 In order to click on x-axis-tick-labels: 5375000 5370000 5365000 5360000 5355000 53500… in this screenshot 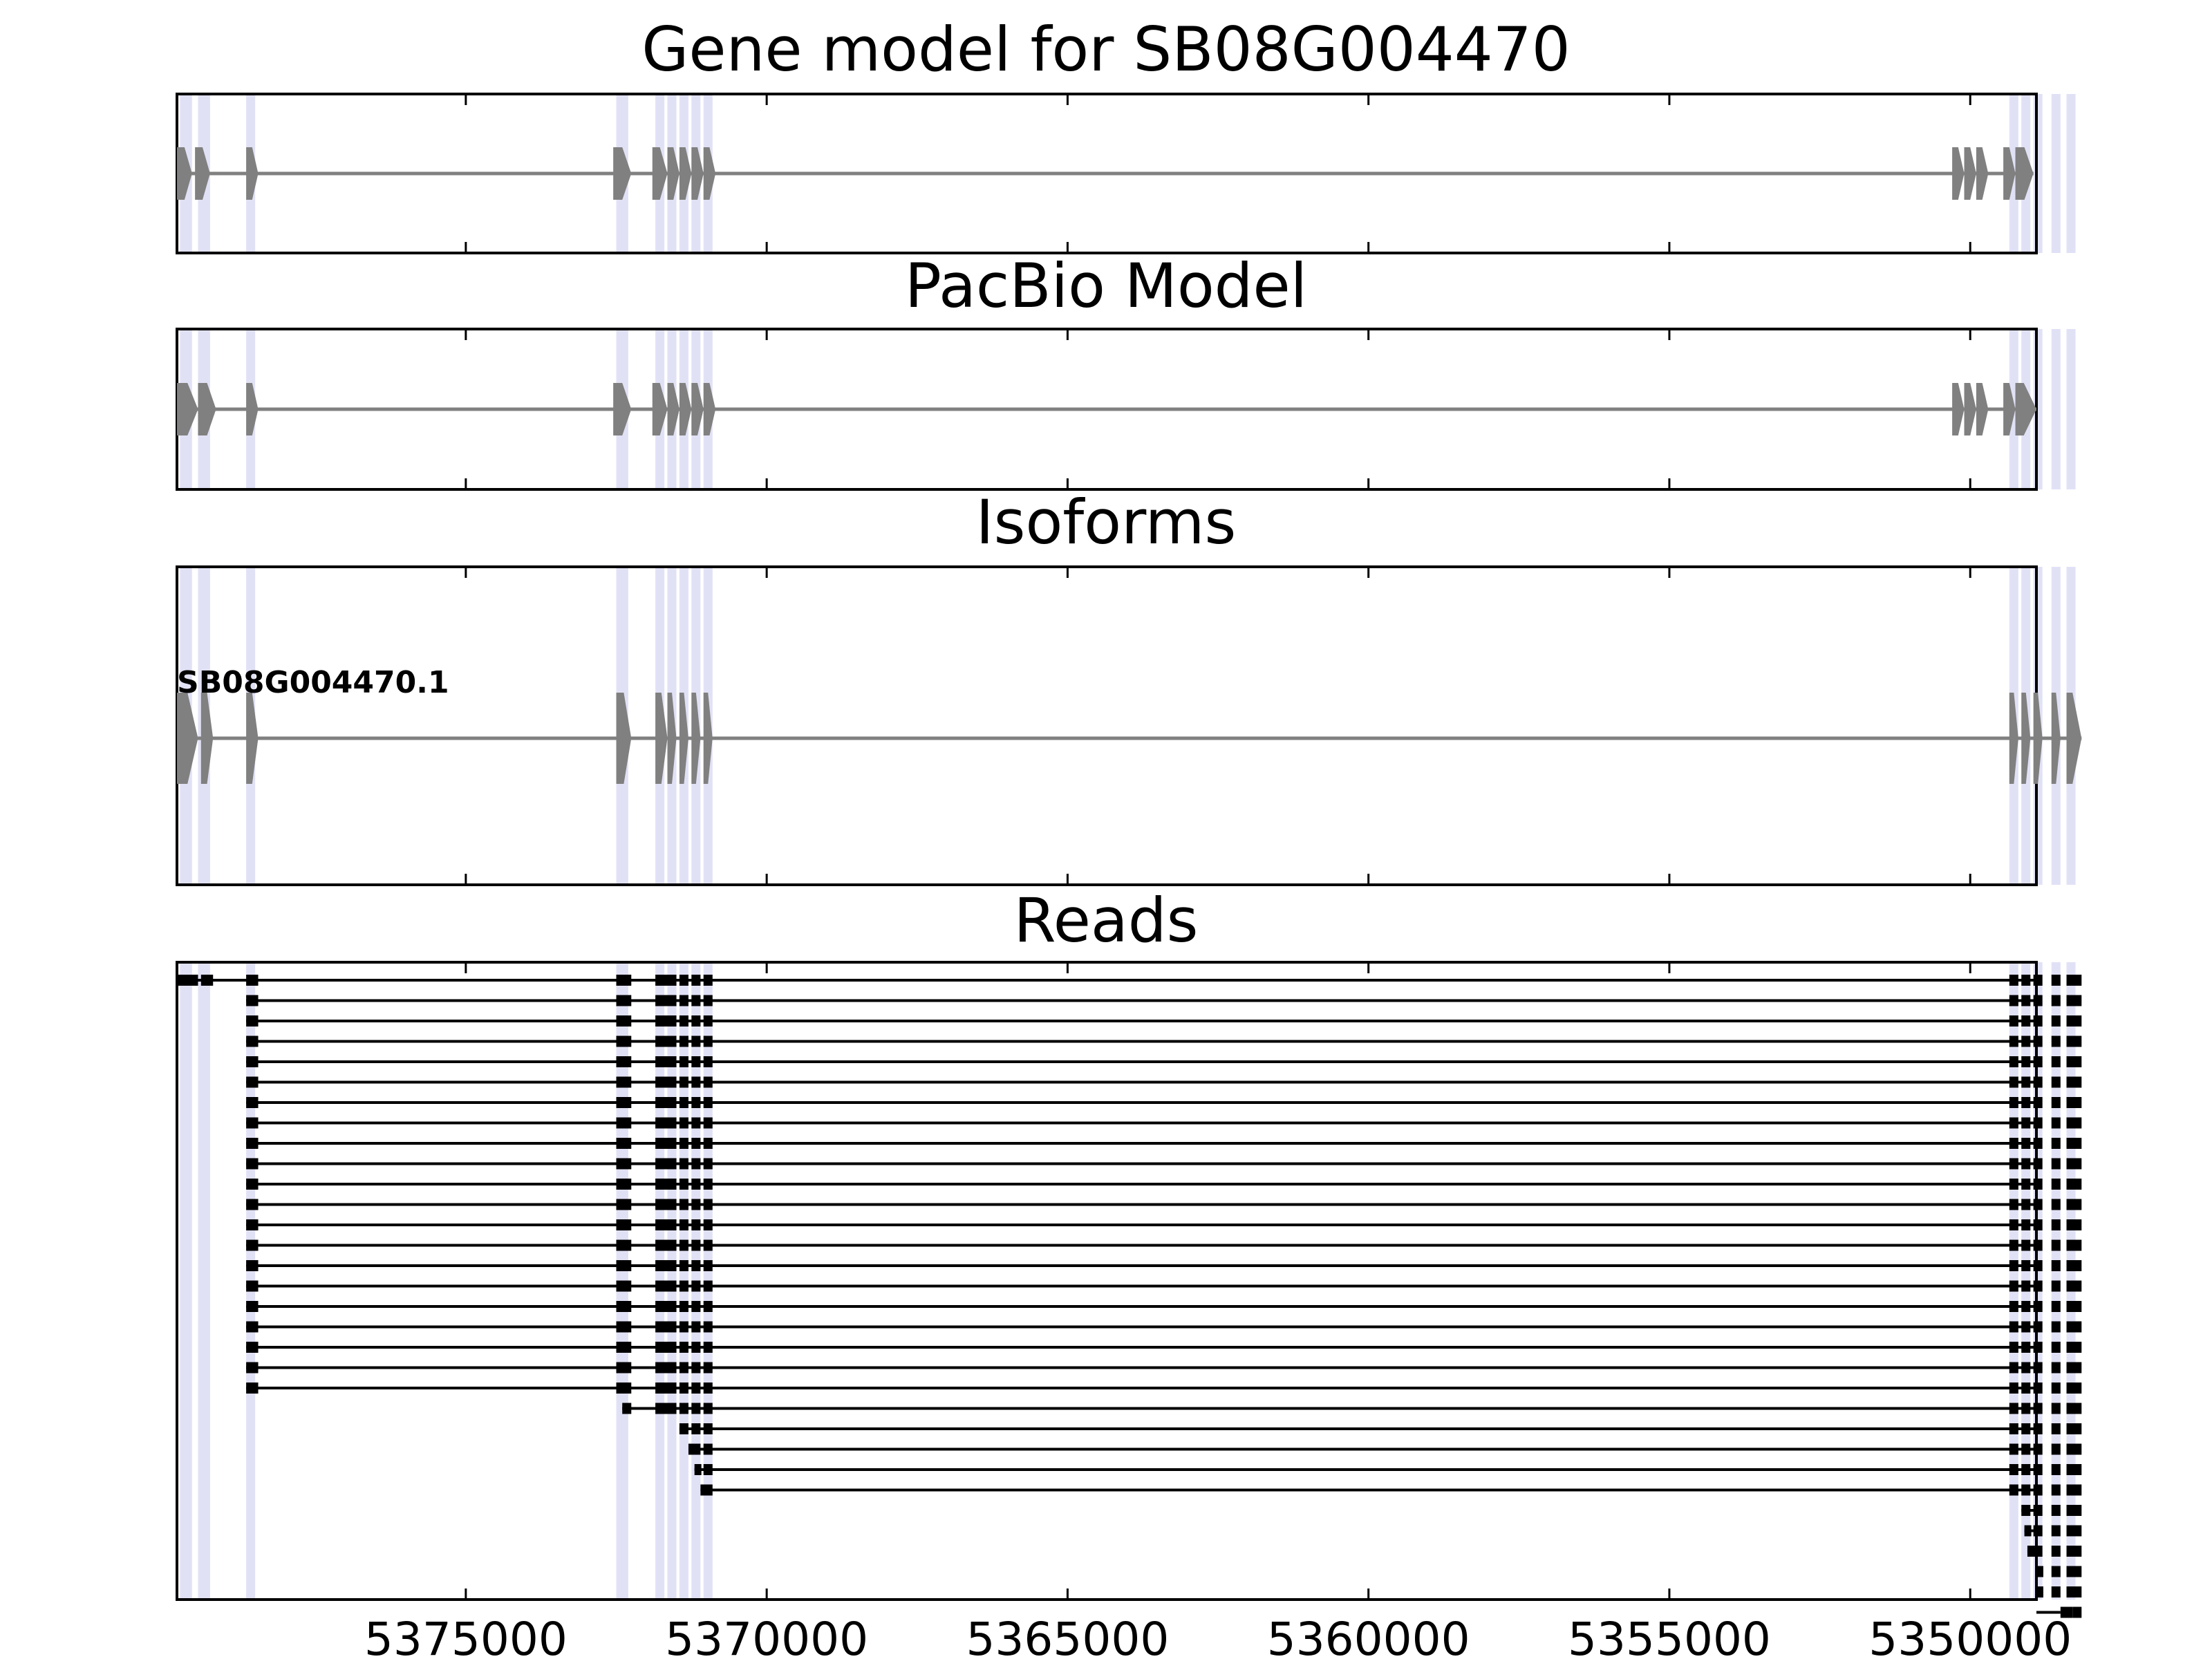, I will do `click(1218, 1636)`.